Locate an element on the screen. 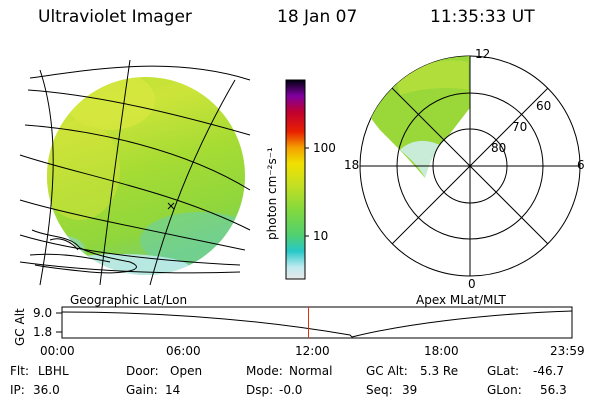  right-panel-caption: Apex MLat/MLT is located at coordinates (461, 300).